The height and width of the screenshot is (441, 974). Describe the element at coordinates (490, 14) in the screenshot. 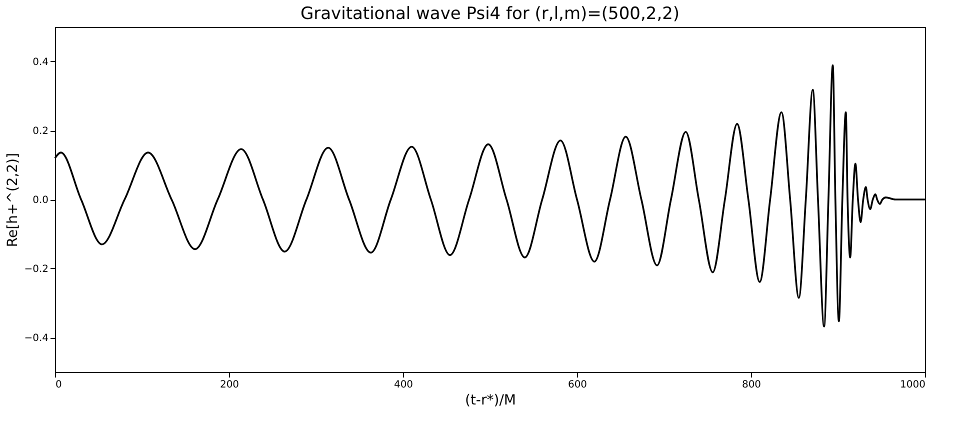

I see `chart-title: Gravitational wave Psi4 for (r,l,m)=(500,2,2)` at that location.